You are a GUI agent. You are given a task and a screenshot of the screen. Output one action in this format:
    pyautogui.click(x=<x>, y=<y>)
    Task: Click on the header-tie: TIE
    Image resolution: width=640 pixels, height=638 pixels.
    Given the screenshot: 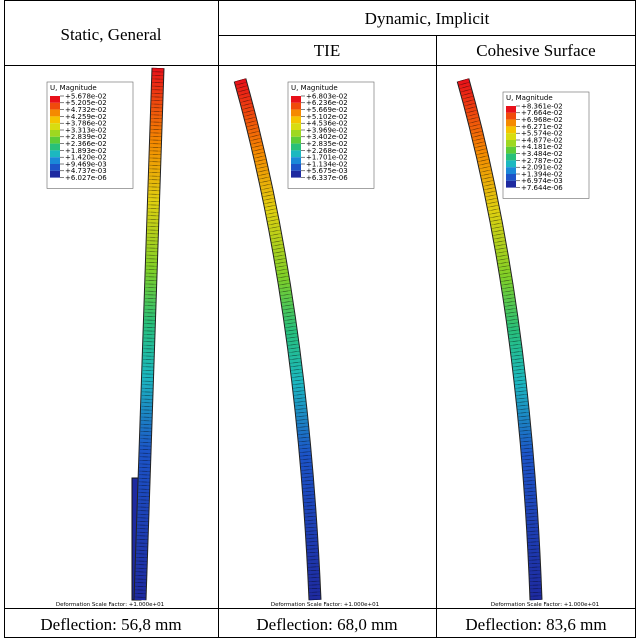 What is the action you would take?
    pyautogui.click(x=327, y=50)
    